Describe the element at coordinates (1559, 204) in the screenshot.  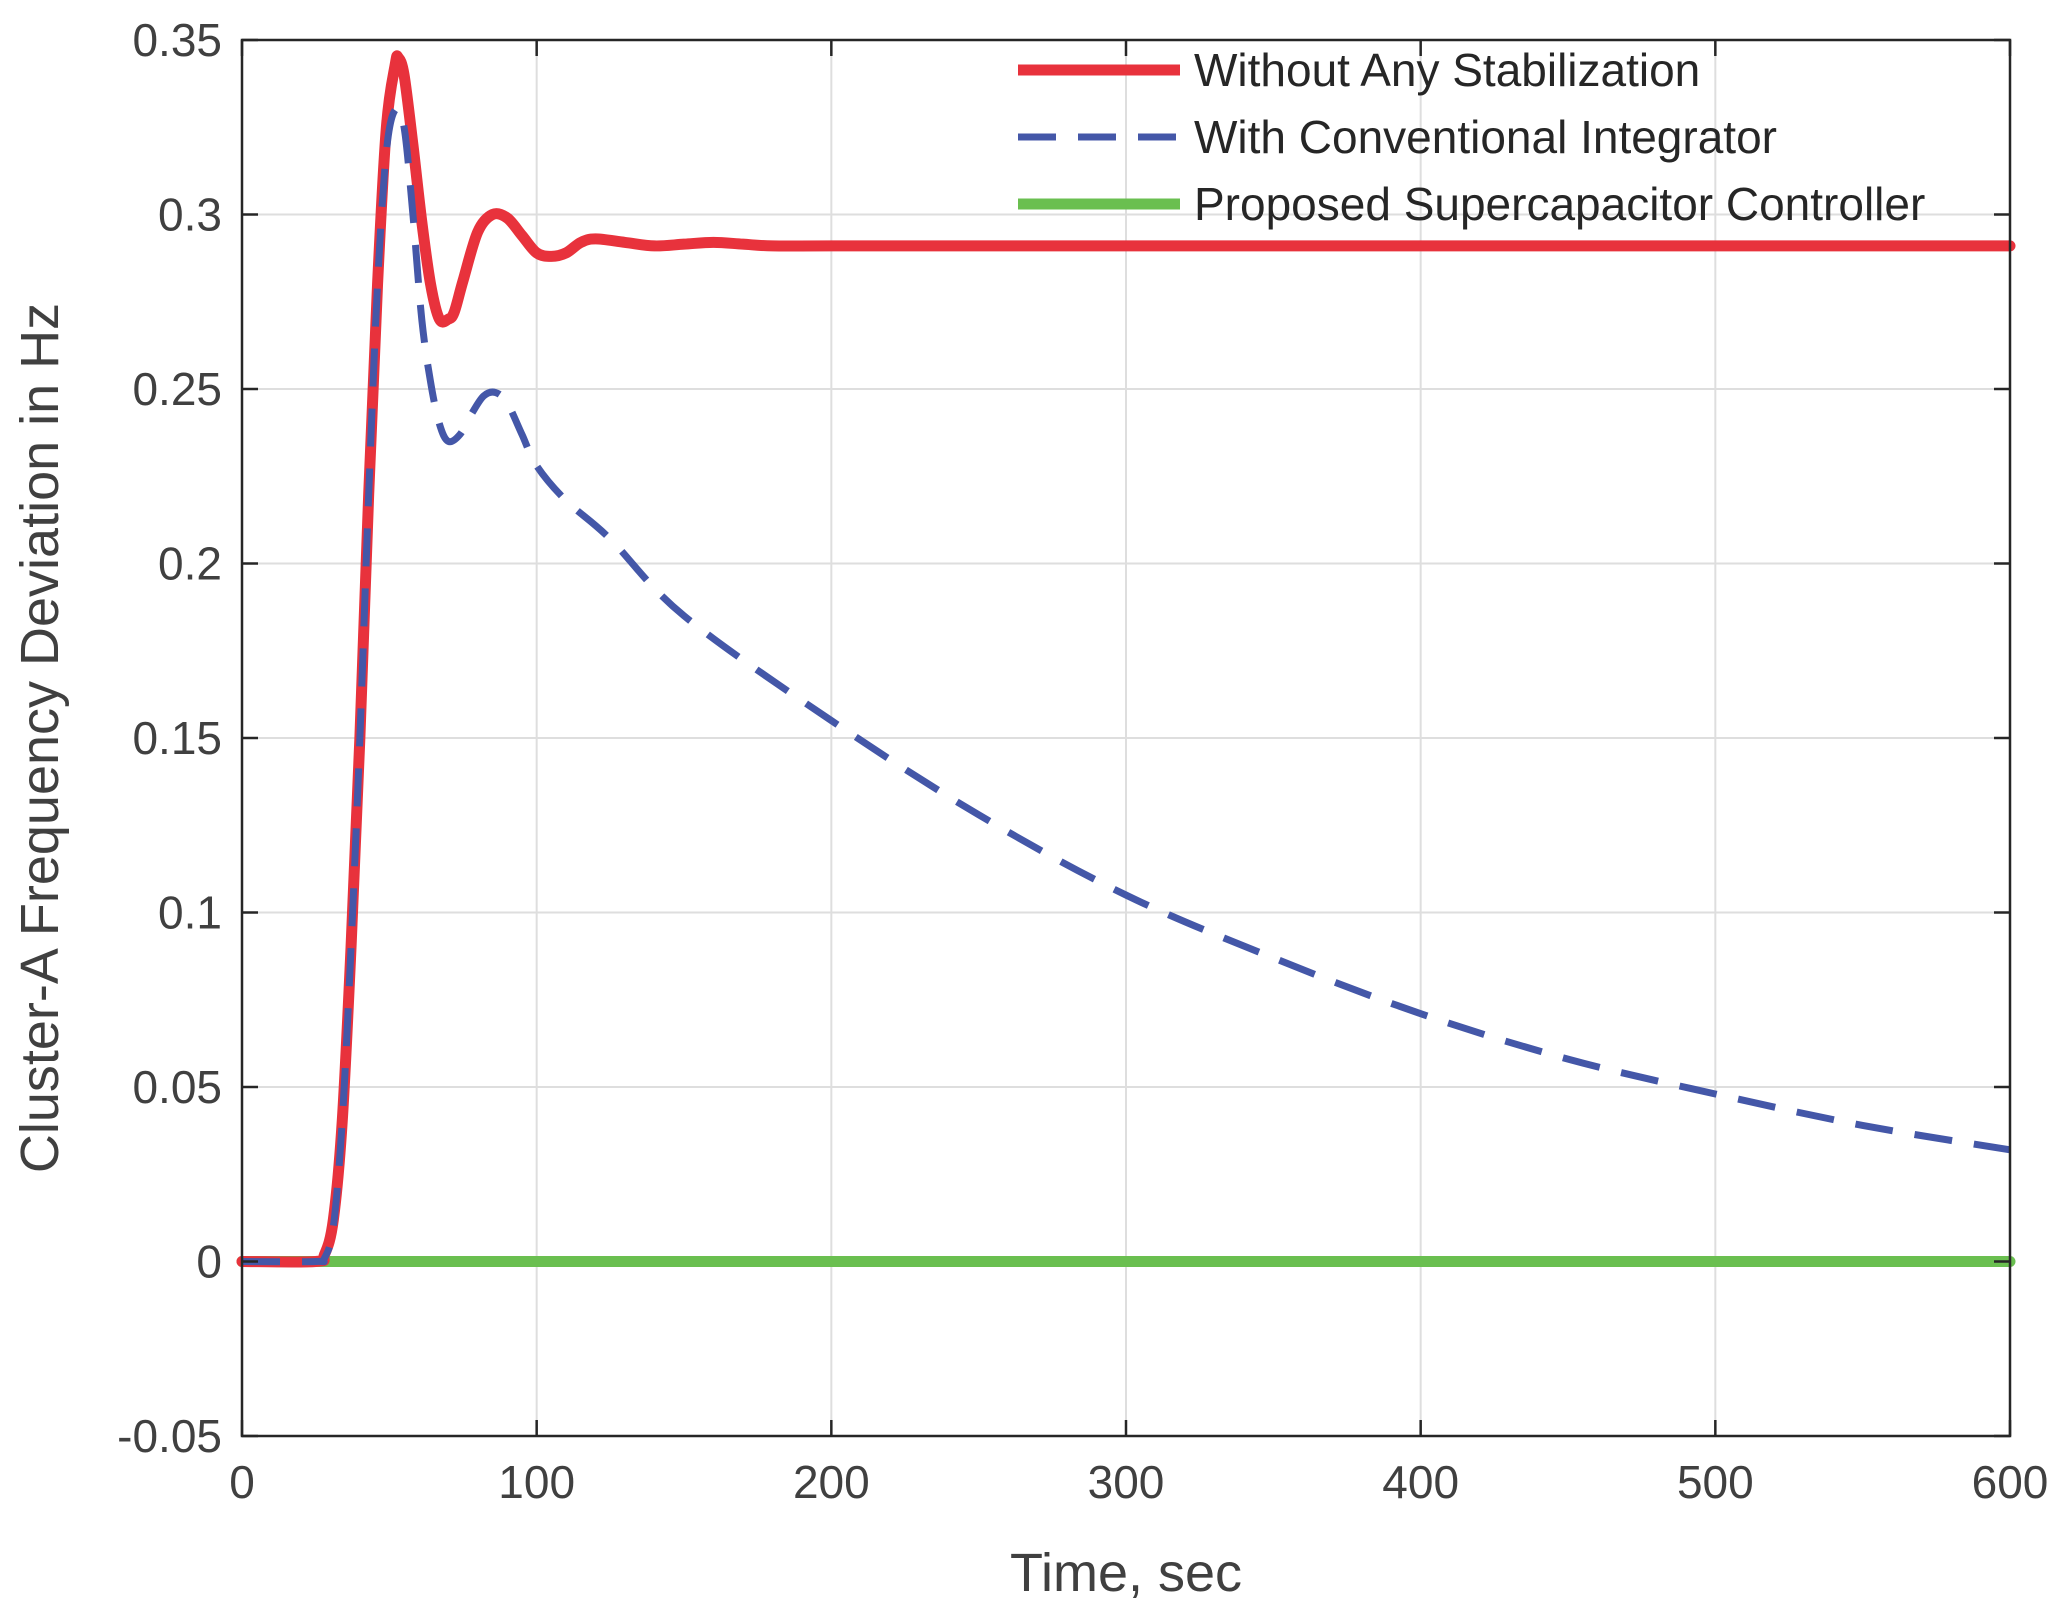
I see `legend-label-3: Proposed Supercapacitor Controller` at that location.